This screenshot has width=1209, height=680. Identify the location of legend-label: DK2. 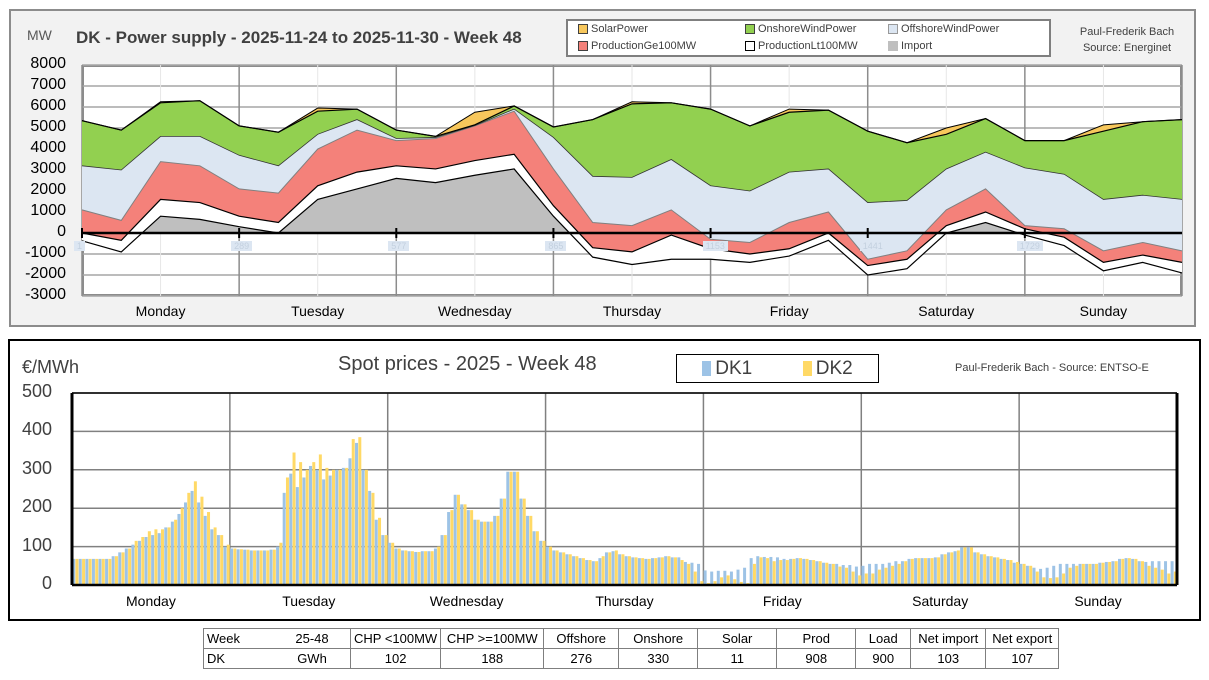
(834, 368).